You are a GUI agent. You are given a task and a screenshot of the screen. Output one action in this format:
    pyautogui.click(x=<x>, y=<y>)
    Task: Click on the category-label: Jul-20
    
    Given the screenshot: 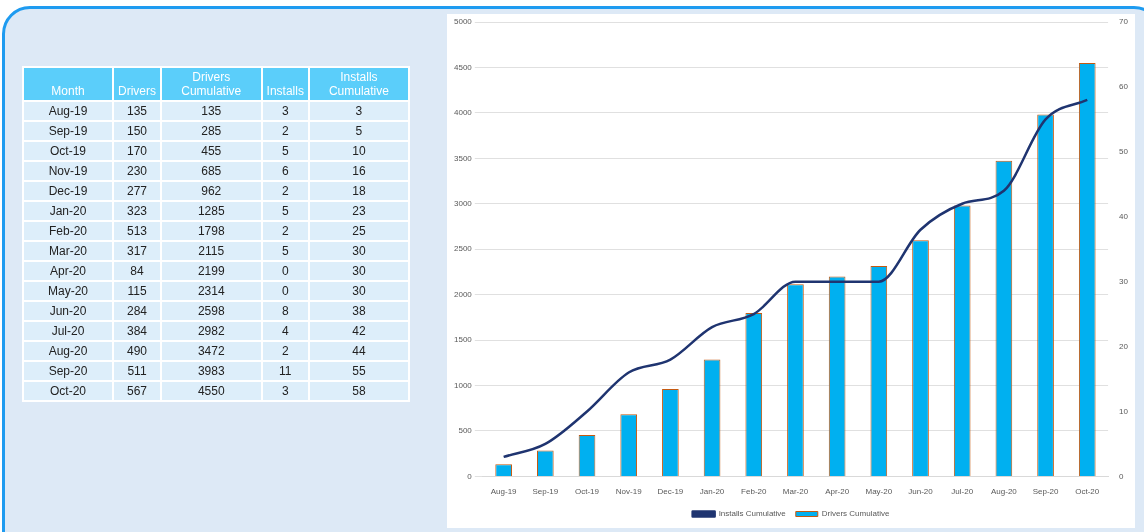 What is the action you would take?
    pyautogui.click(x=68, y=331)
    